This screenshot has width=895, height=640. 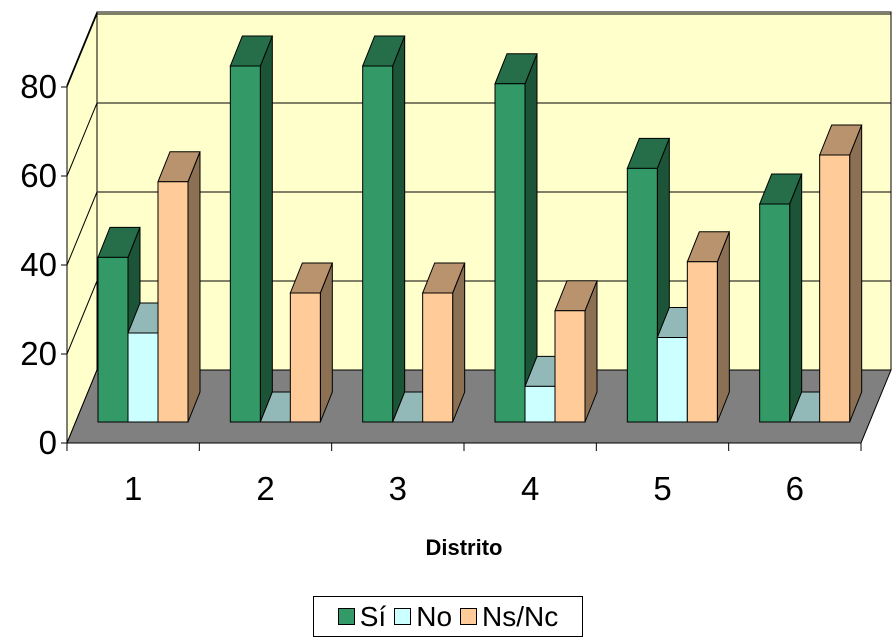 What do you see at coordinates (723, 327) in the screenshot?
I see `bar-nsnc-5-side` at bounding box center [723, 327].